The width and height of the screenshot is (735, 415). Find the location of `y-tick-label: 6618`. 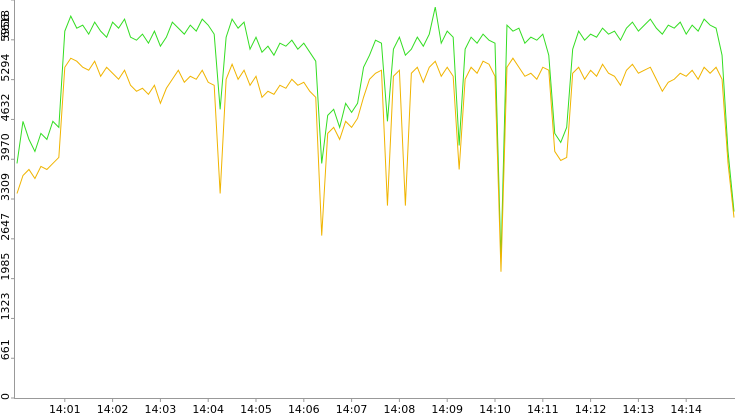

y-tick-label: 6618 is located at coordinates (6, 24).